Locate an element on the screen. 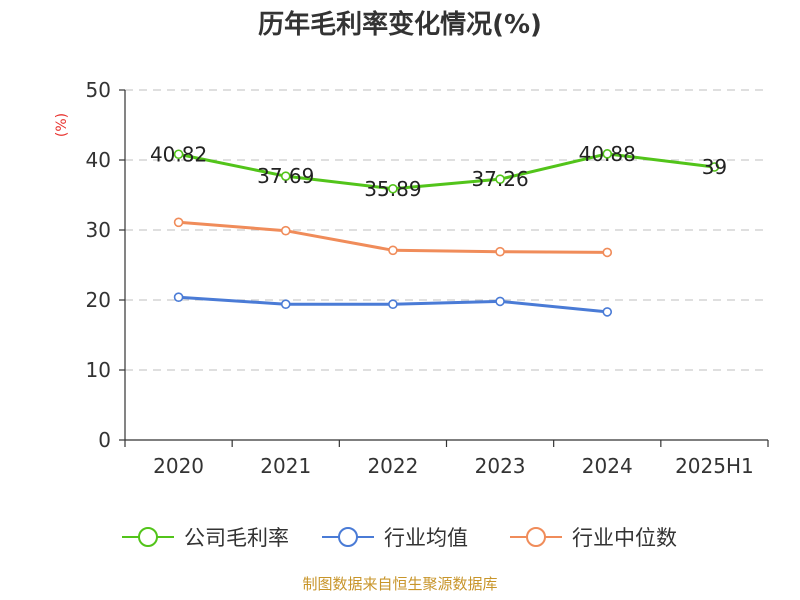  y-tick-label: 0 is located at coordinates (104, 440).